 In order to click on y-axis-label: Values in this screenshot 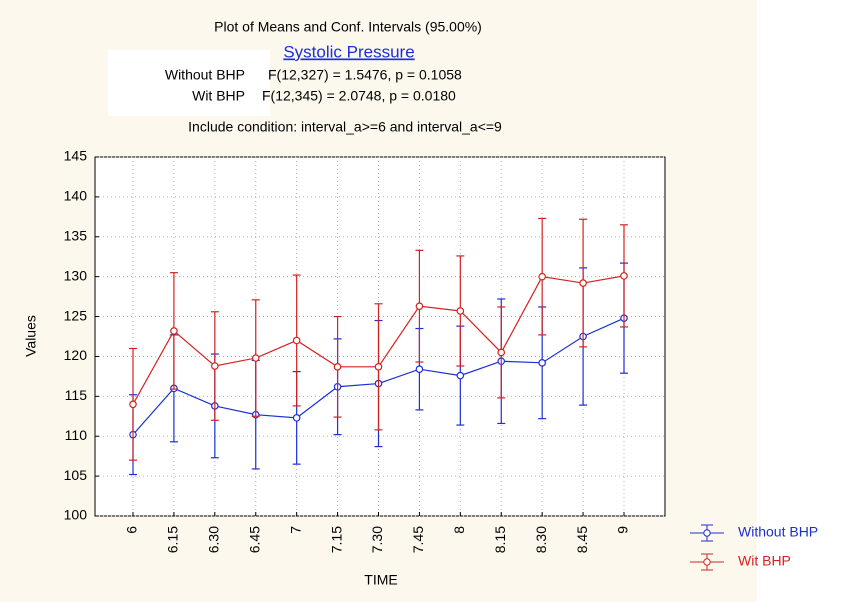, I will do `click(31, 336)`.